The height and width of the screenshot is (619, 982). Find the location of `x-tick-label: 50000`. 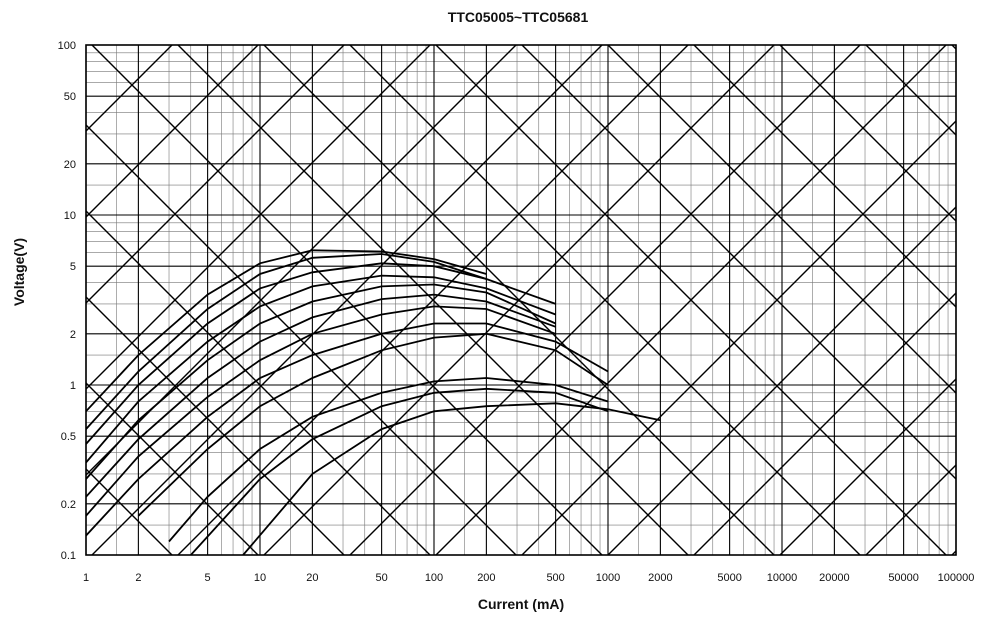

x-tick-label: 50000 is located at coordinates (903, 578).